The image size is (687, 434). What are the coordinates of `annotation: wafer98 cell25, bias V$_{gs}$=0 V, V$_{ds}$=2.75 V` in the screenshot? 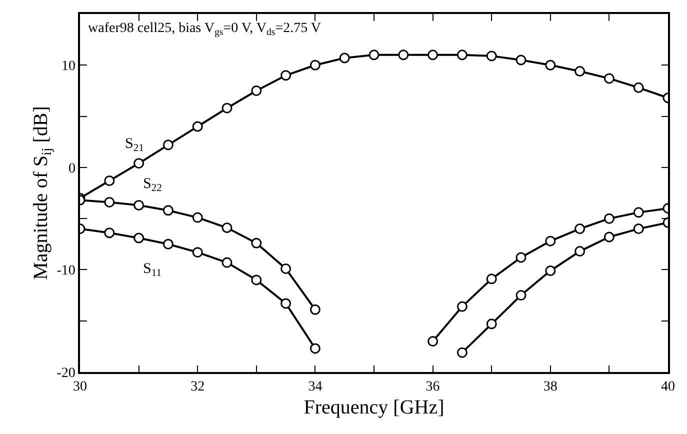 It's located at (204, 29).